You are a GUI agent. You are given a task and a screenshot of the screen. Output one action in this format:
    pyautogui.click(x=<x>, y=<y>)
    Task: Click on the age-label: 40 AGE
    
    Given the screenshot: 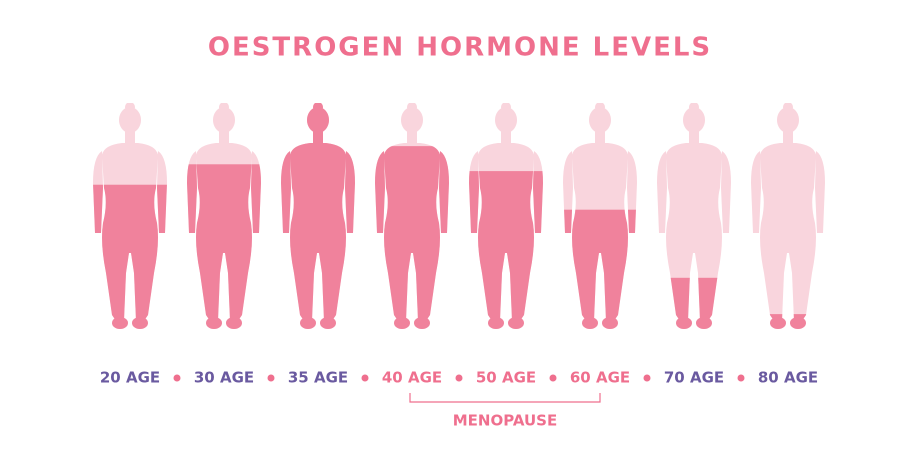 What is the action you would take?
    pyautogui.click(x=412, y=378)
    